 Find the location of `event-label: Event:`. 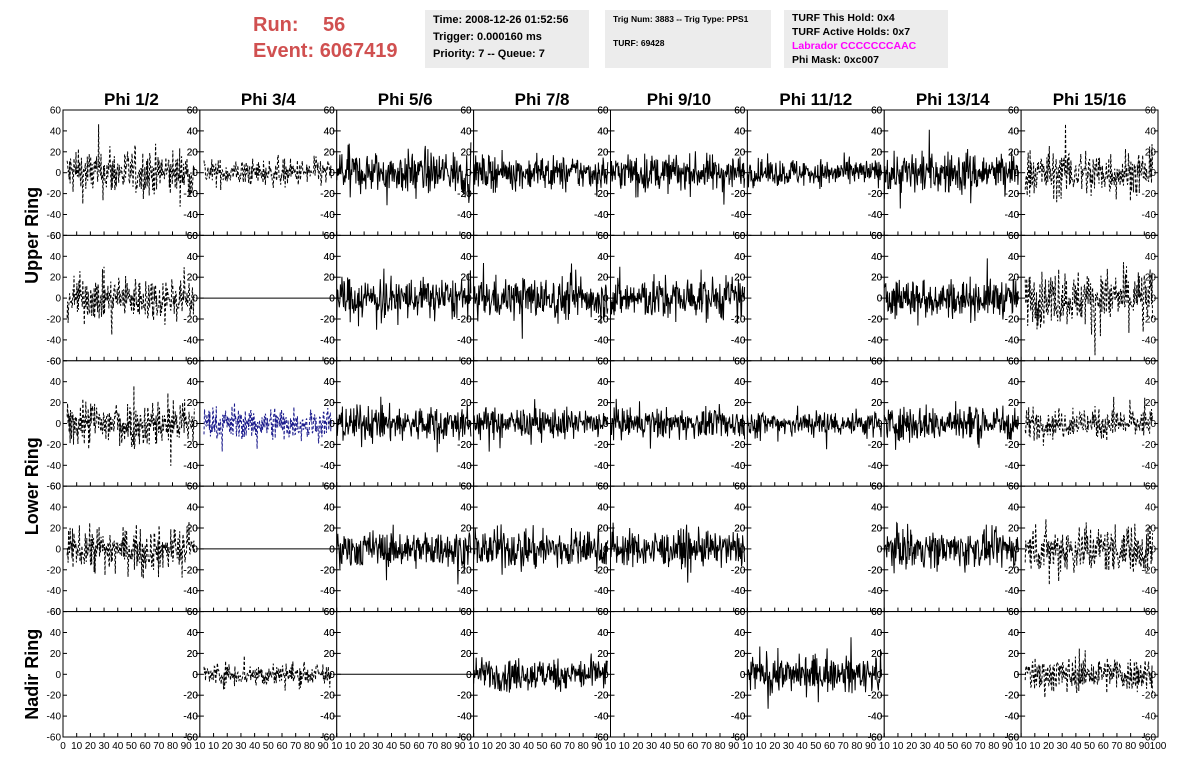

event-label: Event: is located at coordinates (284, 51).